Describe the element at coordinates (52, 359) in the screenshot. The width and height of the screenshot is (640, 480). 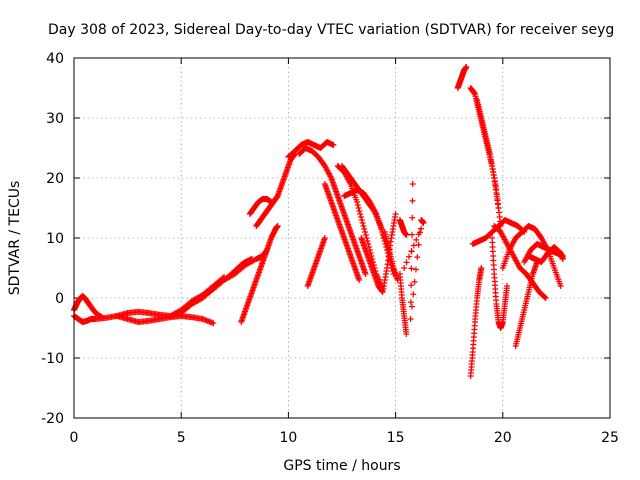
I see `y-tick-label: -10` at that location.